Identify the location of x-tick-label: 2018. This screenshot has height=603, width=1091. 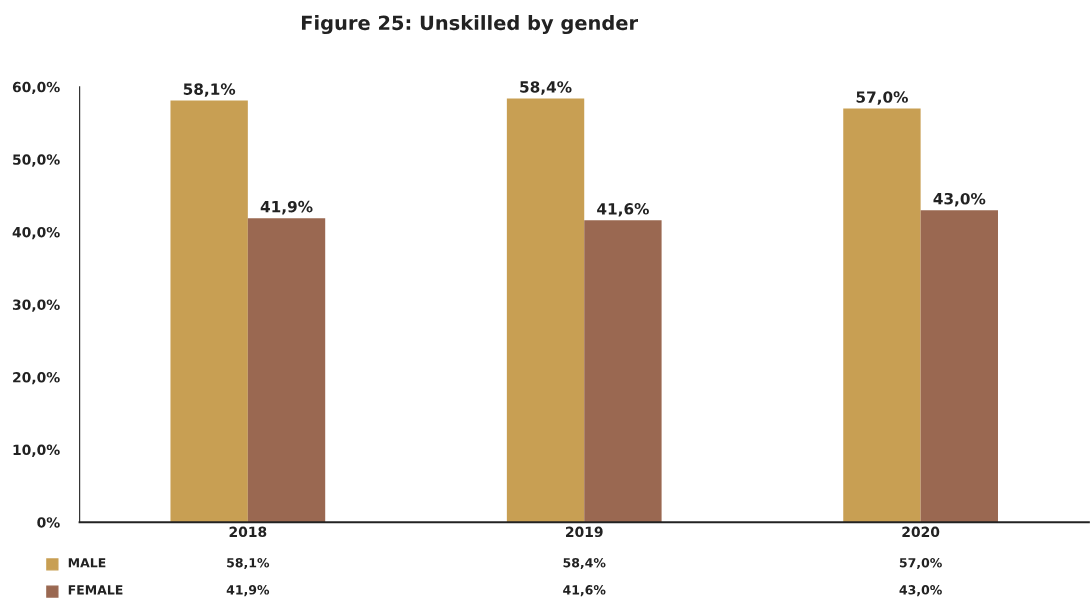
(248, 532).